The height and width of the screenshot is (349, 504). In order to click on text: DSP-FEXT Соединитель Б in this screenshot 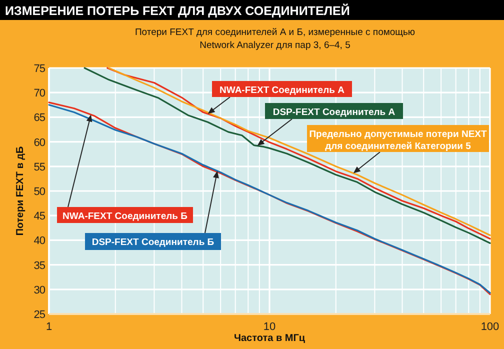, I will do `click(153, 242)`.